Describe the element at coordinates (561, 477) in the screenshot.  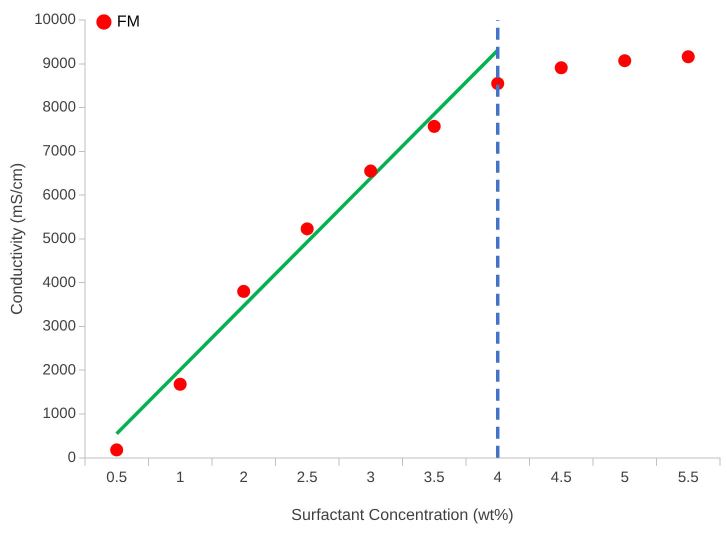
I see `x-tick-label: 4.5` at that location.